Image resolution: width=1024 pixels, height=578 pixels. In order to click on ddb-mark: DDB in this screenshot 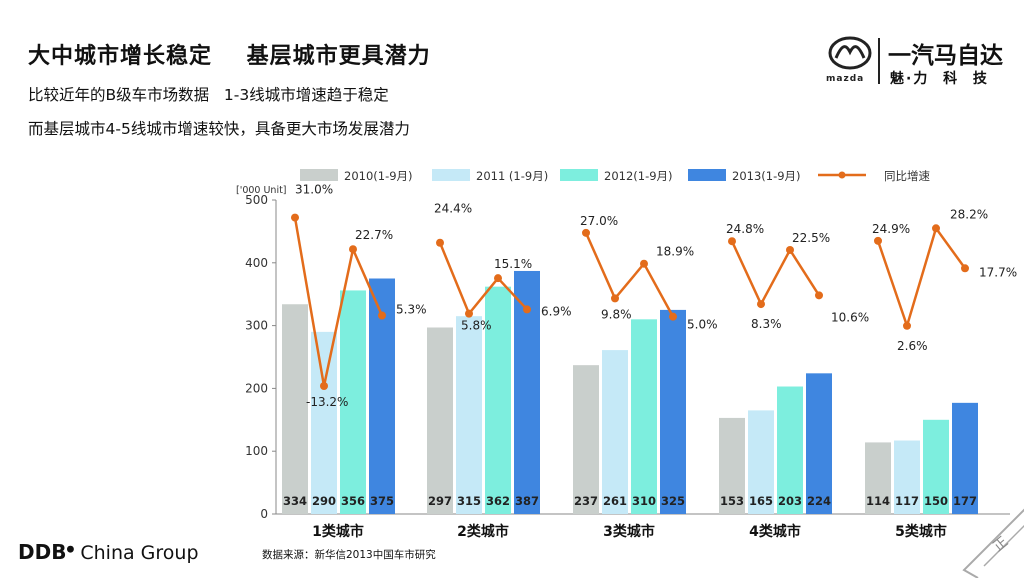, I will do `click(42, 552)`.